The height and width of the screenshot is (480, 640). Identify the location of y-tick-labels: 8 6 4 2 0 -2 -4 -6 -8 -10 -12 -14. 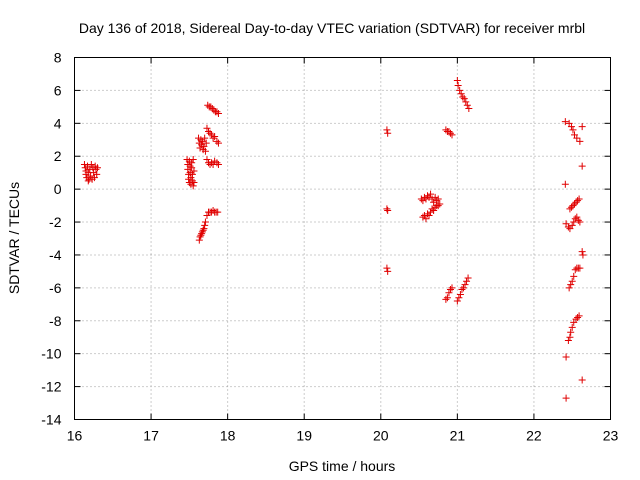
(51, 239).